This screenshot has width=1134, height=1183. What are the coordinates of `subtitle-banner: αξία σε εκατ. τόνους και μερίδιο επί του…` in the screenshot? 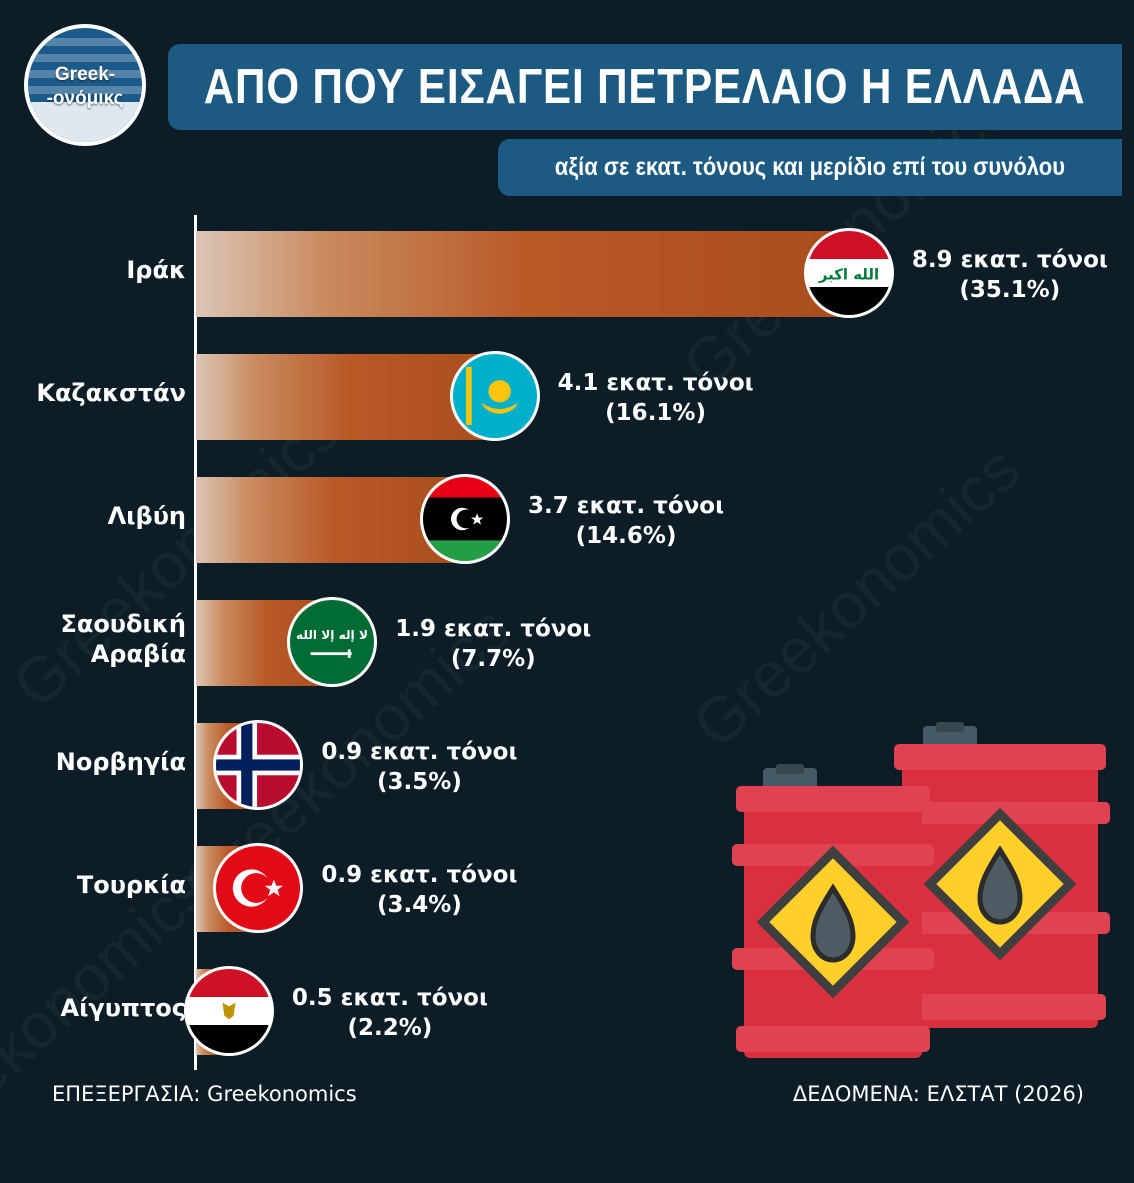 It's located at (810, 167).